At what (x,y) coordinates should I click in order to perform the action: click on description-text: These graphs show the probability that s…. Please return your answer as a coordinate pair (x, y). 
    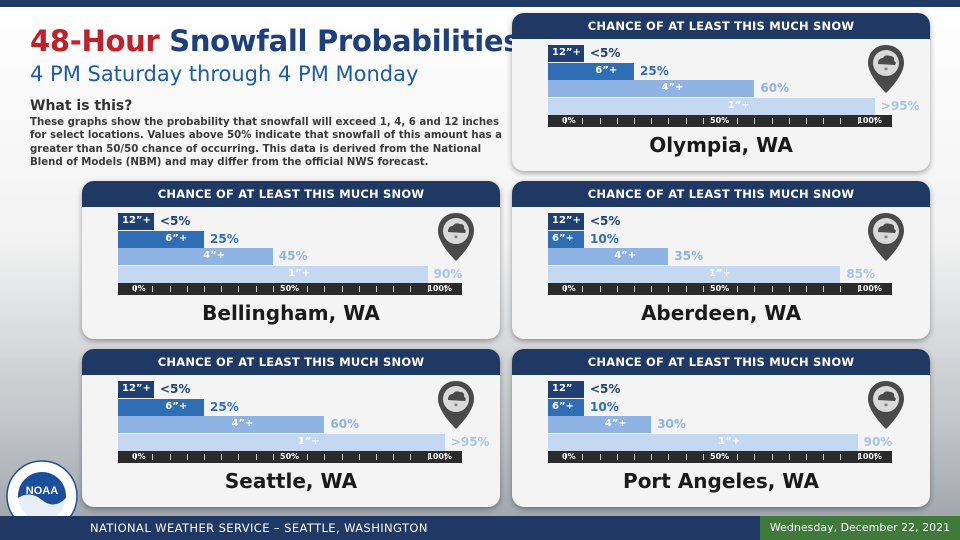
    Looking at the image, I should click on (266, 143).